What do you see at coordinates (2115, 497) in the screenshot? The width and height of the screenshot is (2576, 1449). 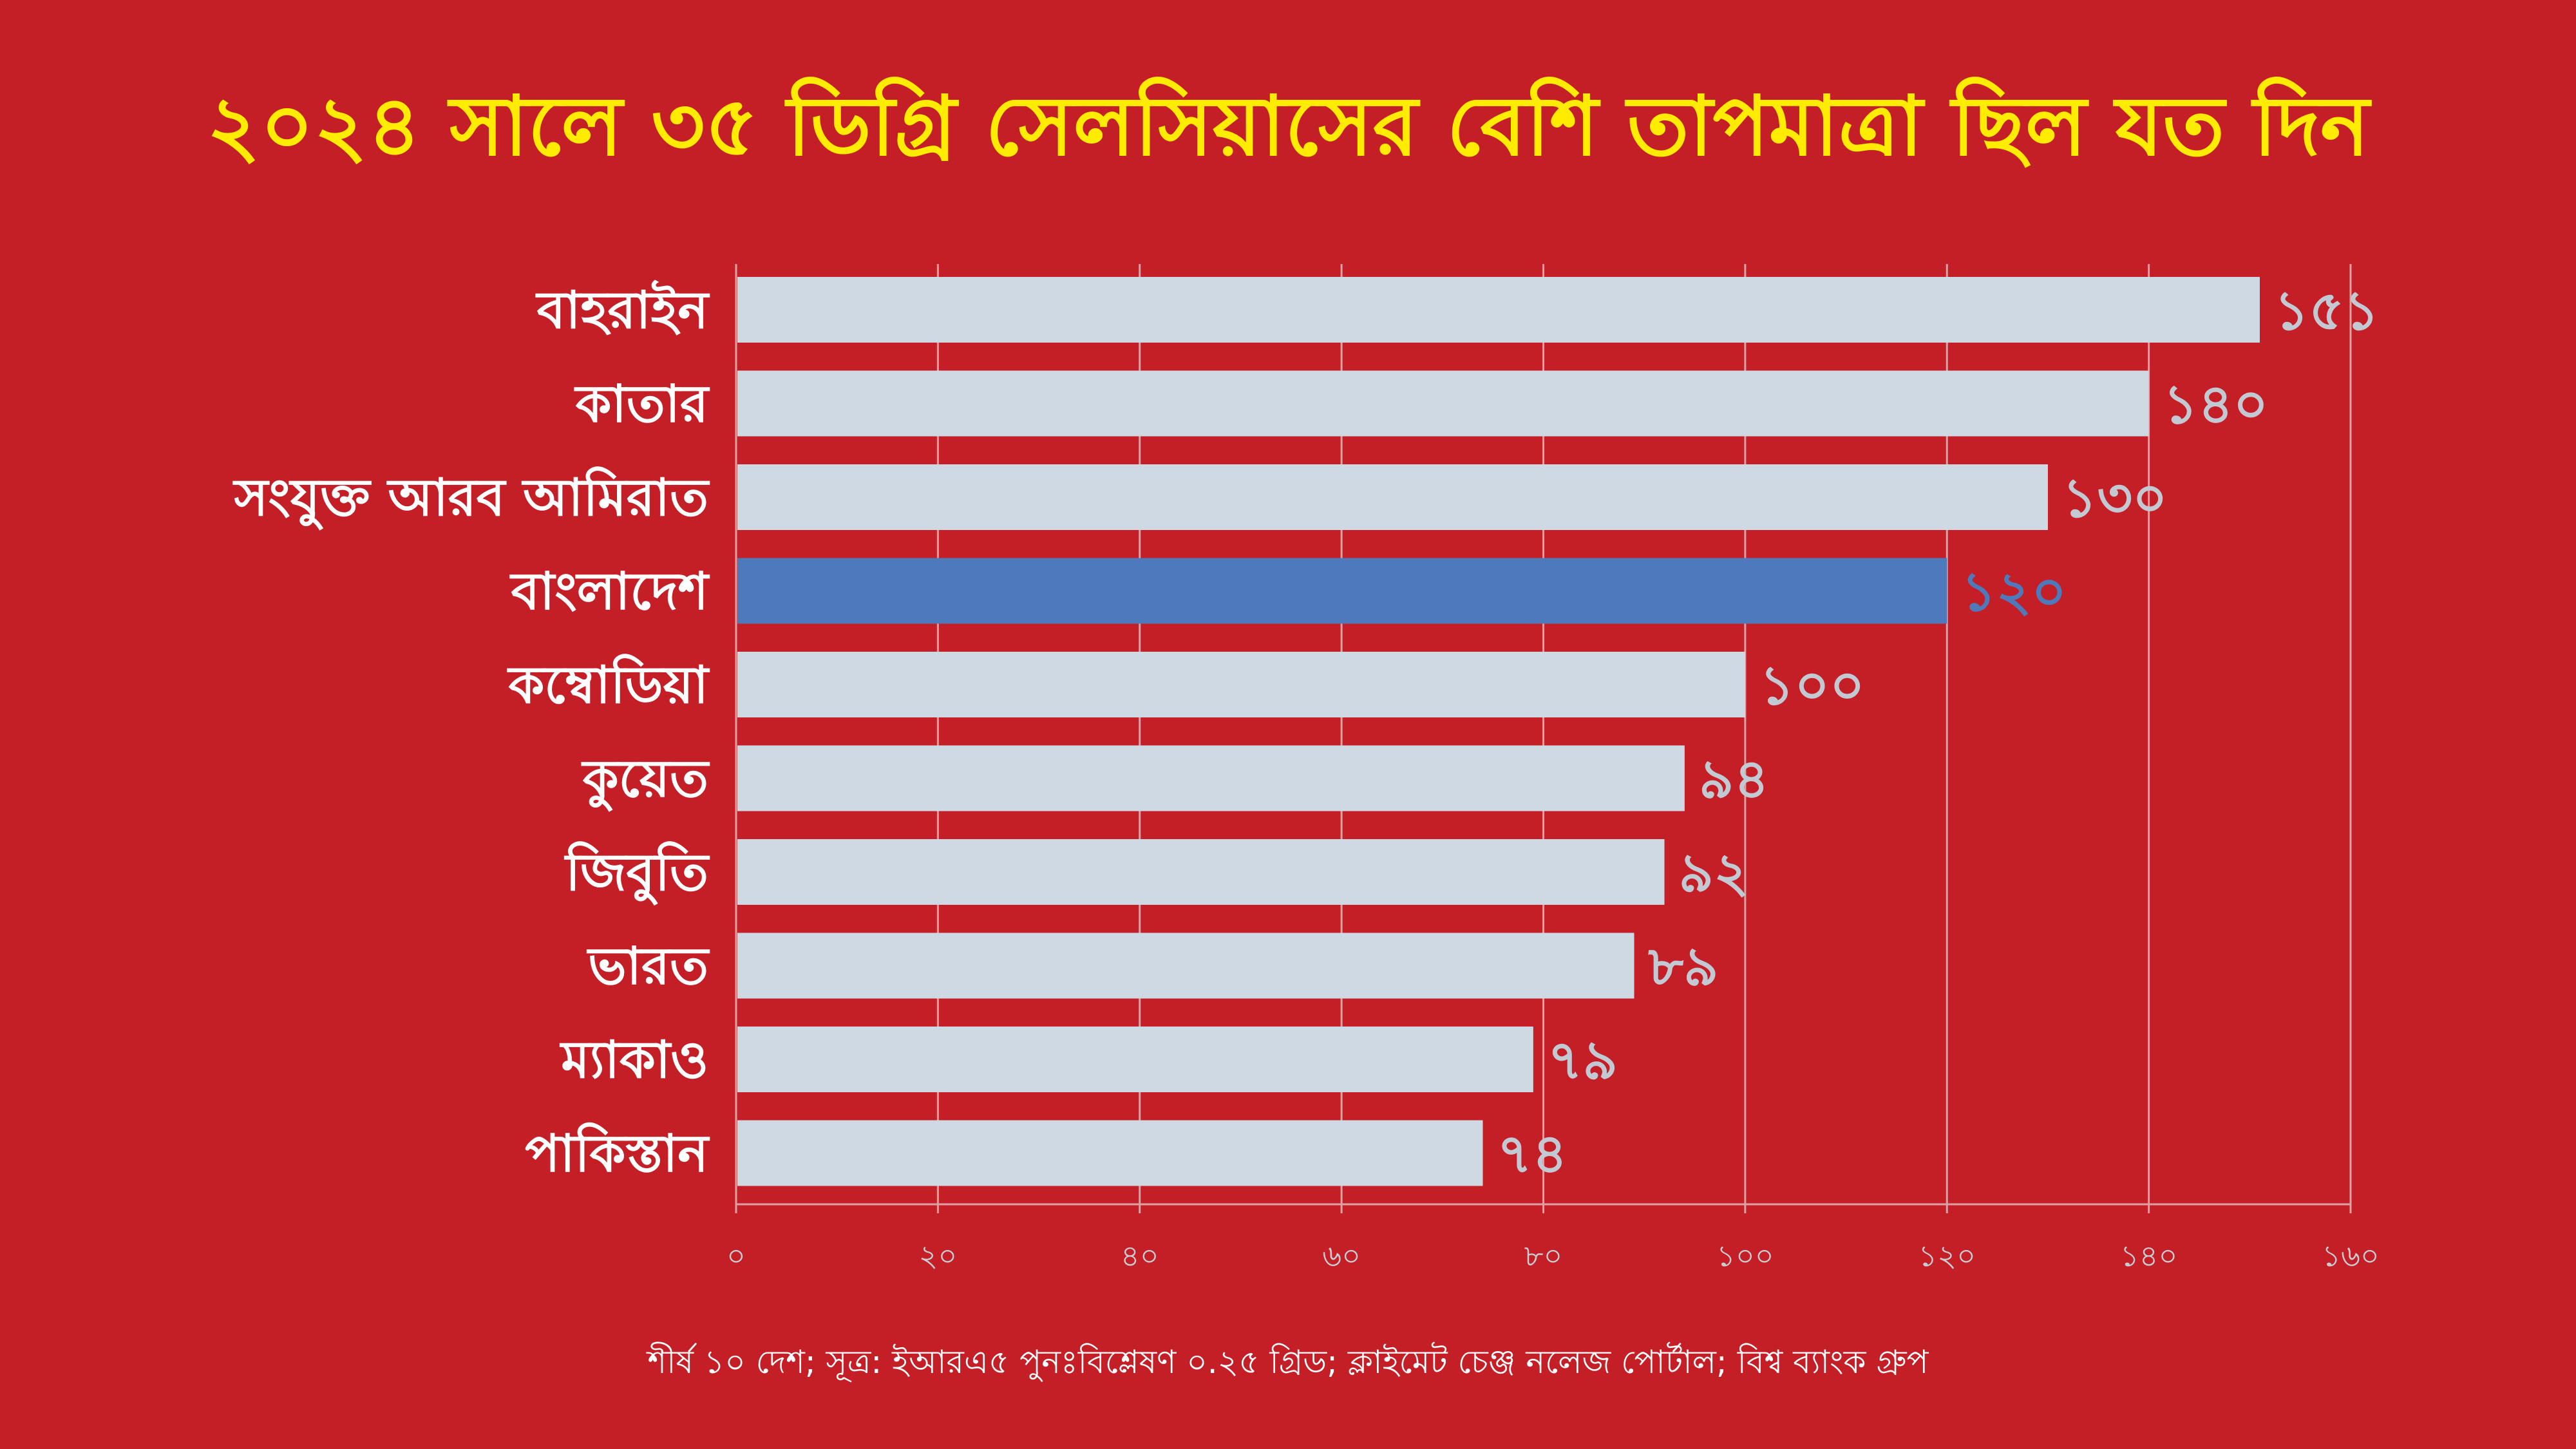 I see `value-label: ১৩০` at bounding box center [2115, 497].